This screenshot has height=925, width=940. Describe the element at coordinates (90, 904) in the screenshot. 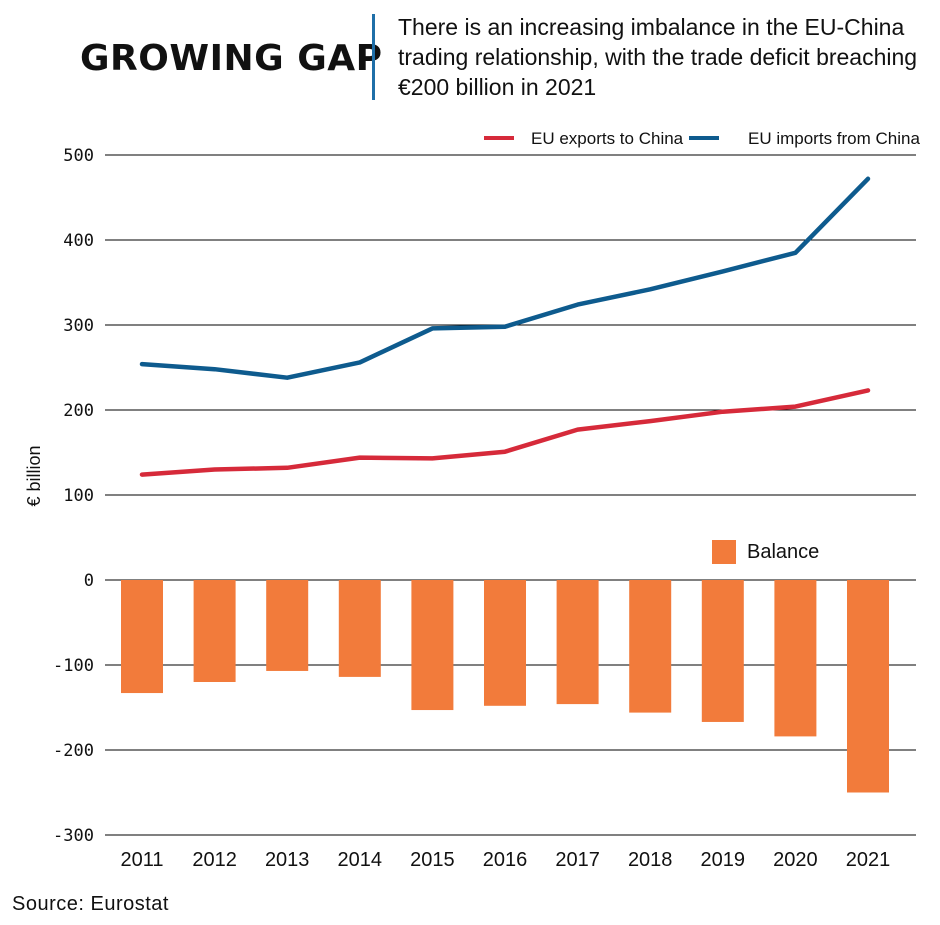

I see `source-note: Source: Eurostat` at that location.